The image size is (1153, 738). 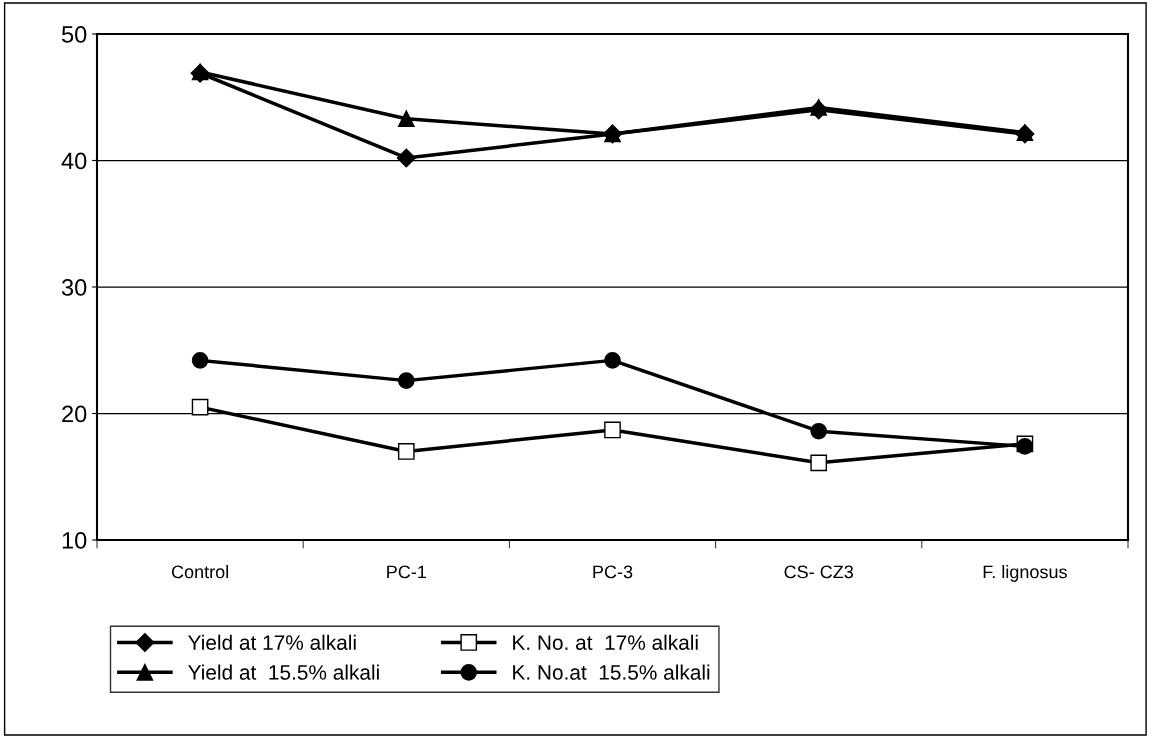 What do you see at coordinates (199, 572) in the screenshot?
I see `x-tick-label: Control` at bounding box center [199, 572].